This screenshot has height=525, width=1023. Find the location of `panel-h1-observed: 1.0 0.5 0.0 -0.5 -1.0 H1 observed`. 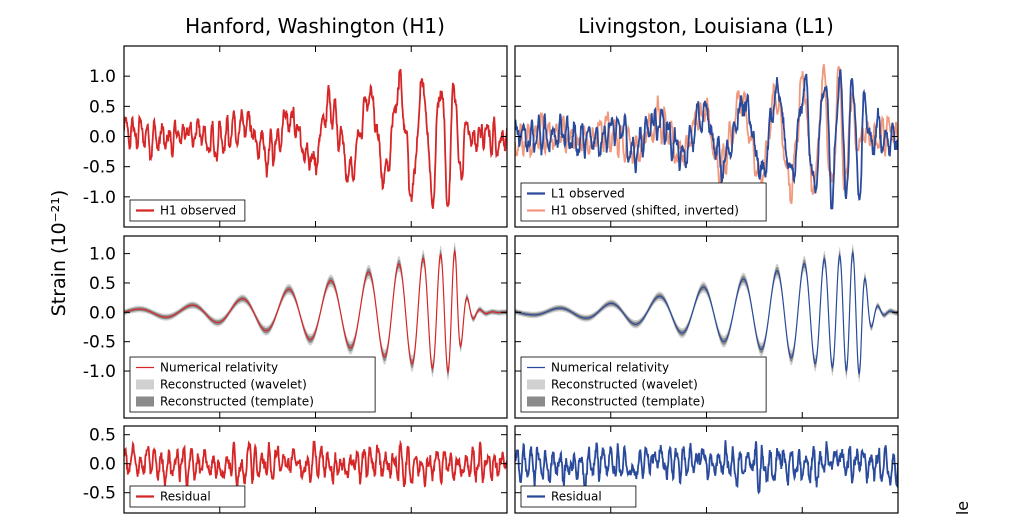

panel-h1-observed: 1.0 0.5 0.0 -0.5 -1.0 H1 observed is located at coordinates (295, 136).